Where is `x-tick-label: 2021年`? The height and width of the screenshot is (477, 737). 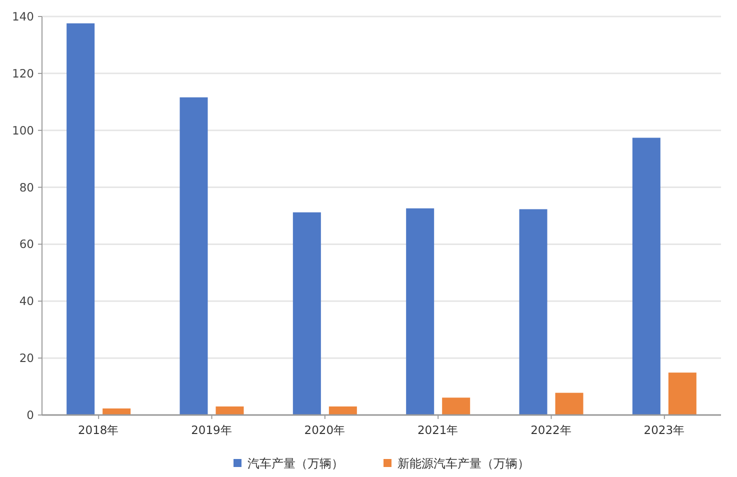
x-tick-label: 2021年 is located at coordinates (438, 430).